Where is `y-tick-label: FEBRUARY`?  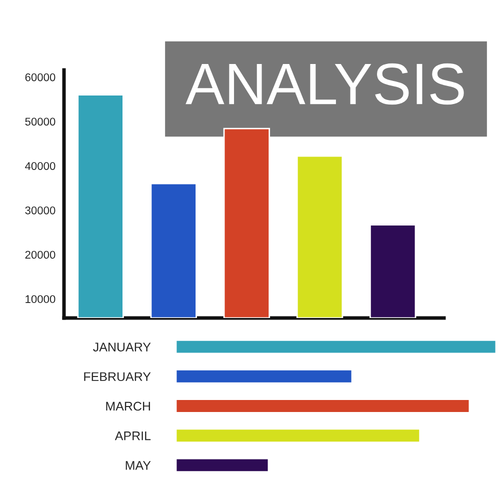 y-tick-label: FEBRUARY is located at coordinates (117, 377).